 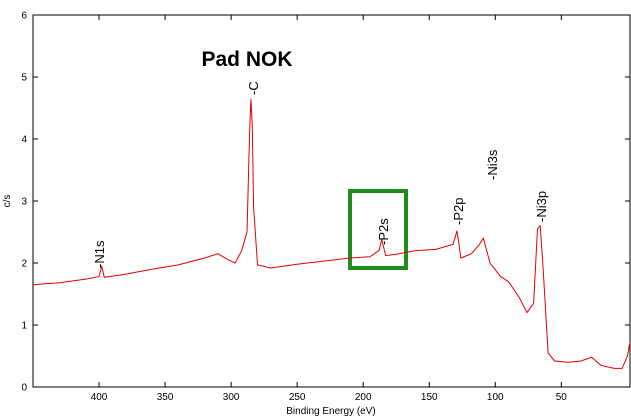 What do you see at coordinates (24, 202) in the screenshot?
I see `y-tick-label: 3` at bounding box center [24, 202].